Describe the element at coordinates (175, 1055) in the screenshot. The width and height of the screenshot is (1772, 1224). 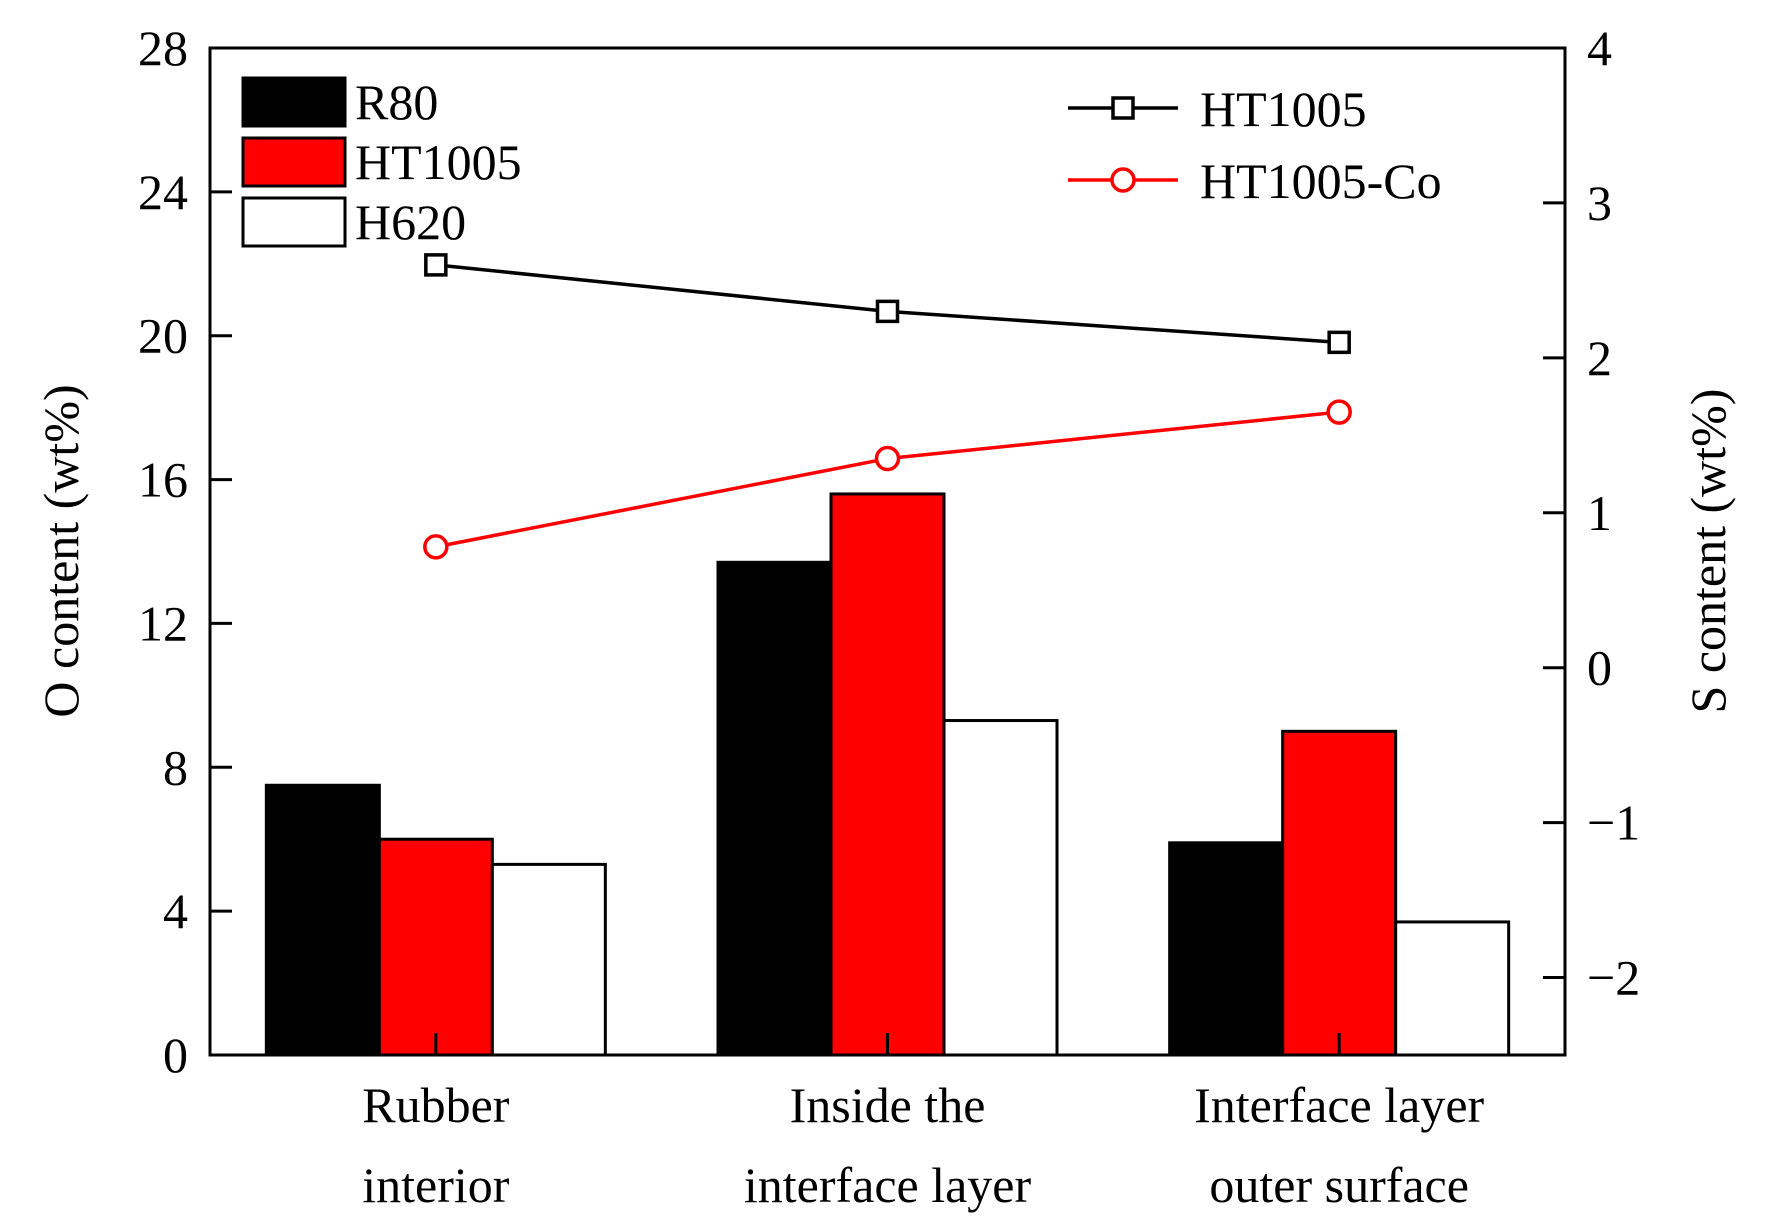
I see `left-tick-label: 0` at that location.